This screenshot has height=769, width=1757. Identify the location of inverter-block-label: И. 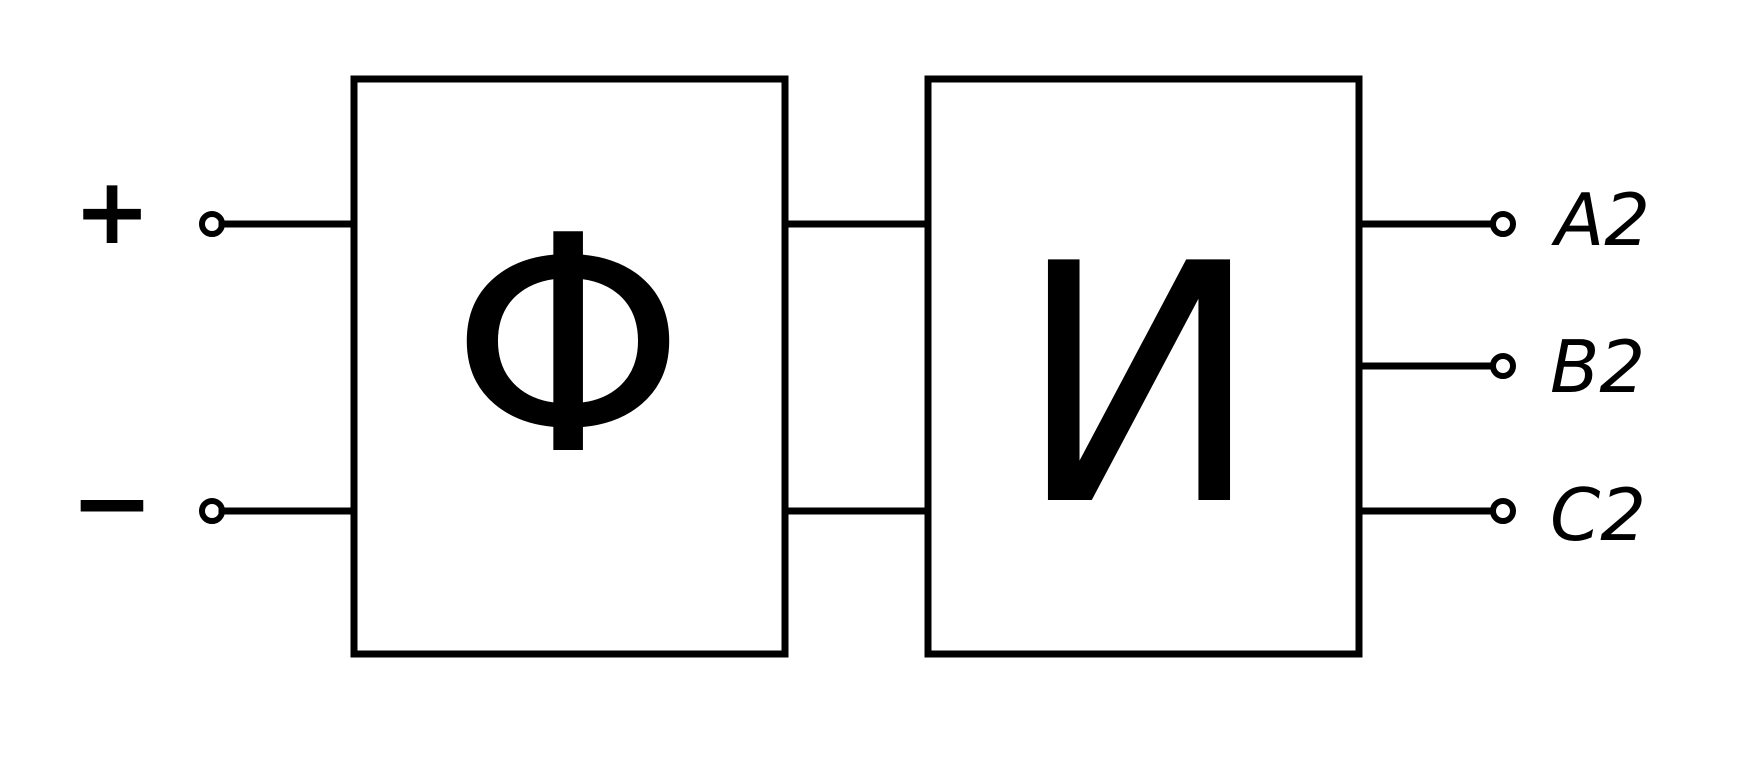
(1139, 386).